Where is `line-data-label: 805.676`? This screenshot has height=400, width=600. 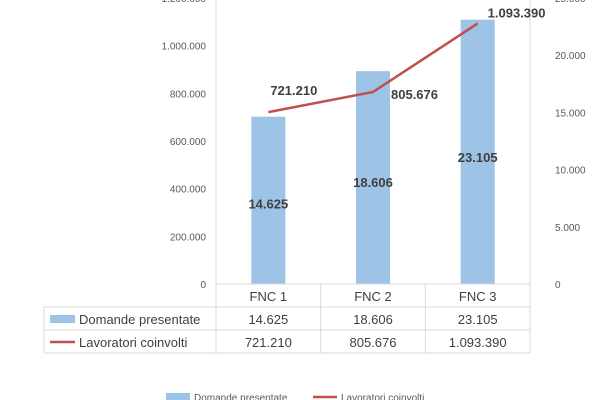
line-data-label: 805.676 is located at coordinates (414, 94).